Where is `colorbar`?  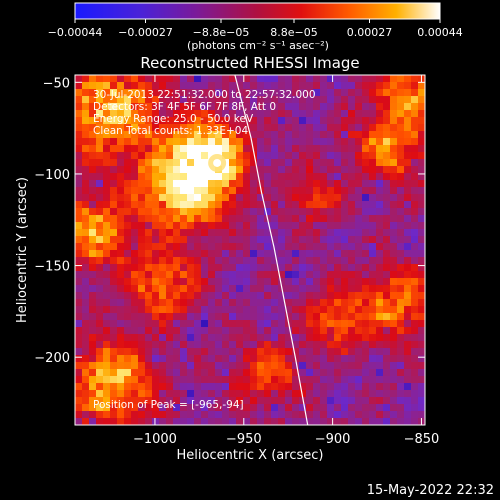 colorbar is located at coordinates (257, 11).